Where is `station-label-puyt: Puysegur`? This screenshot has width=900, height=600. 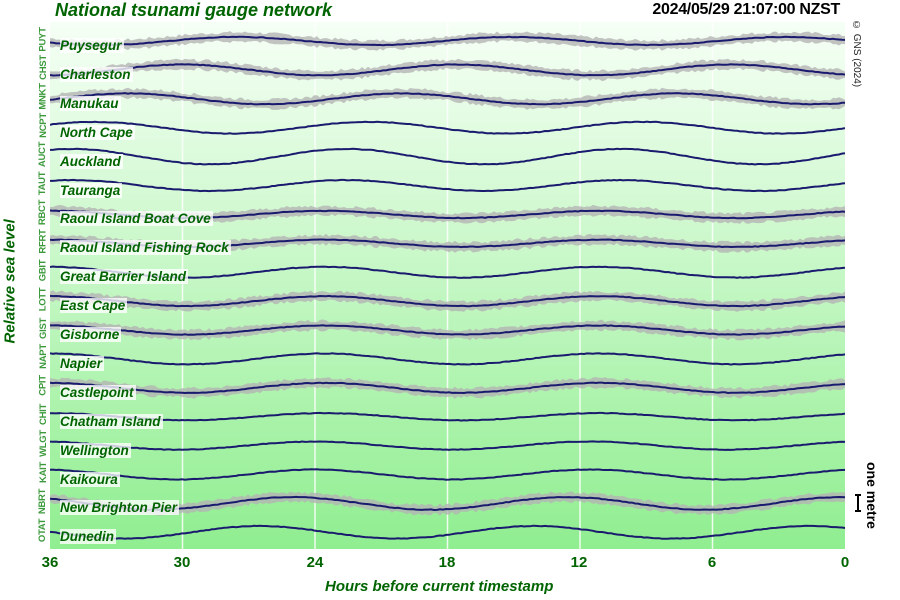
station-label-puyt: Puysegur is located at coordinates (92, 45).